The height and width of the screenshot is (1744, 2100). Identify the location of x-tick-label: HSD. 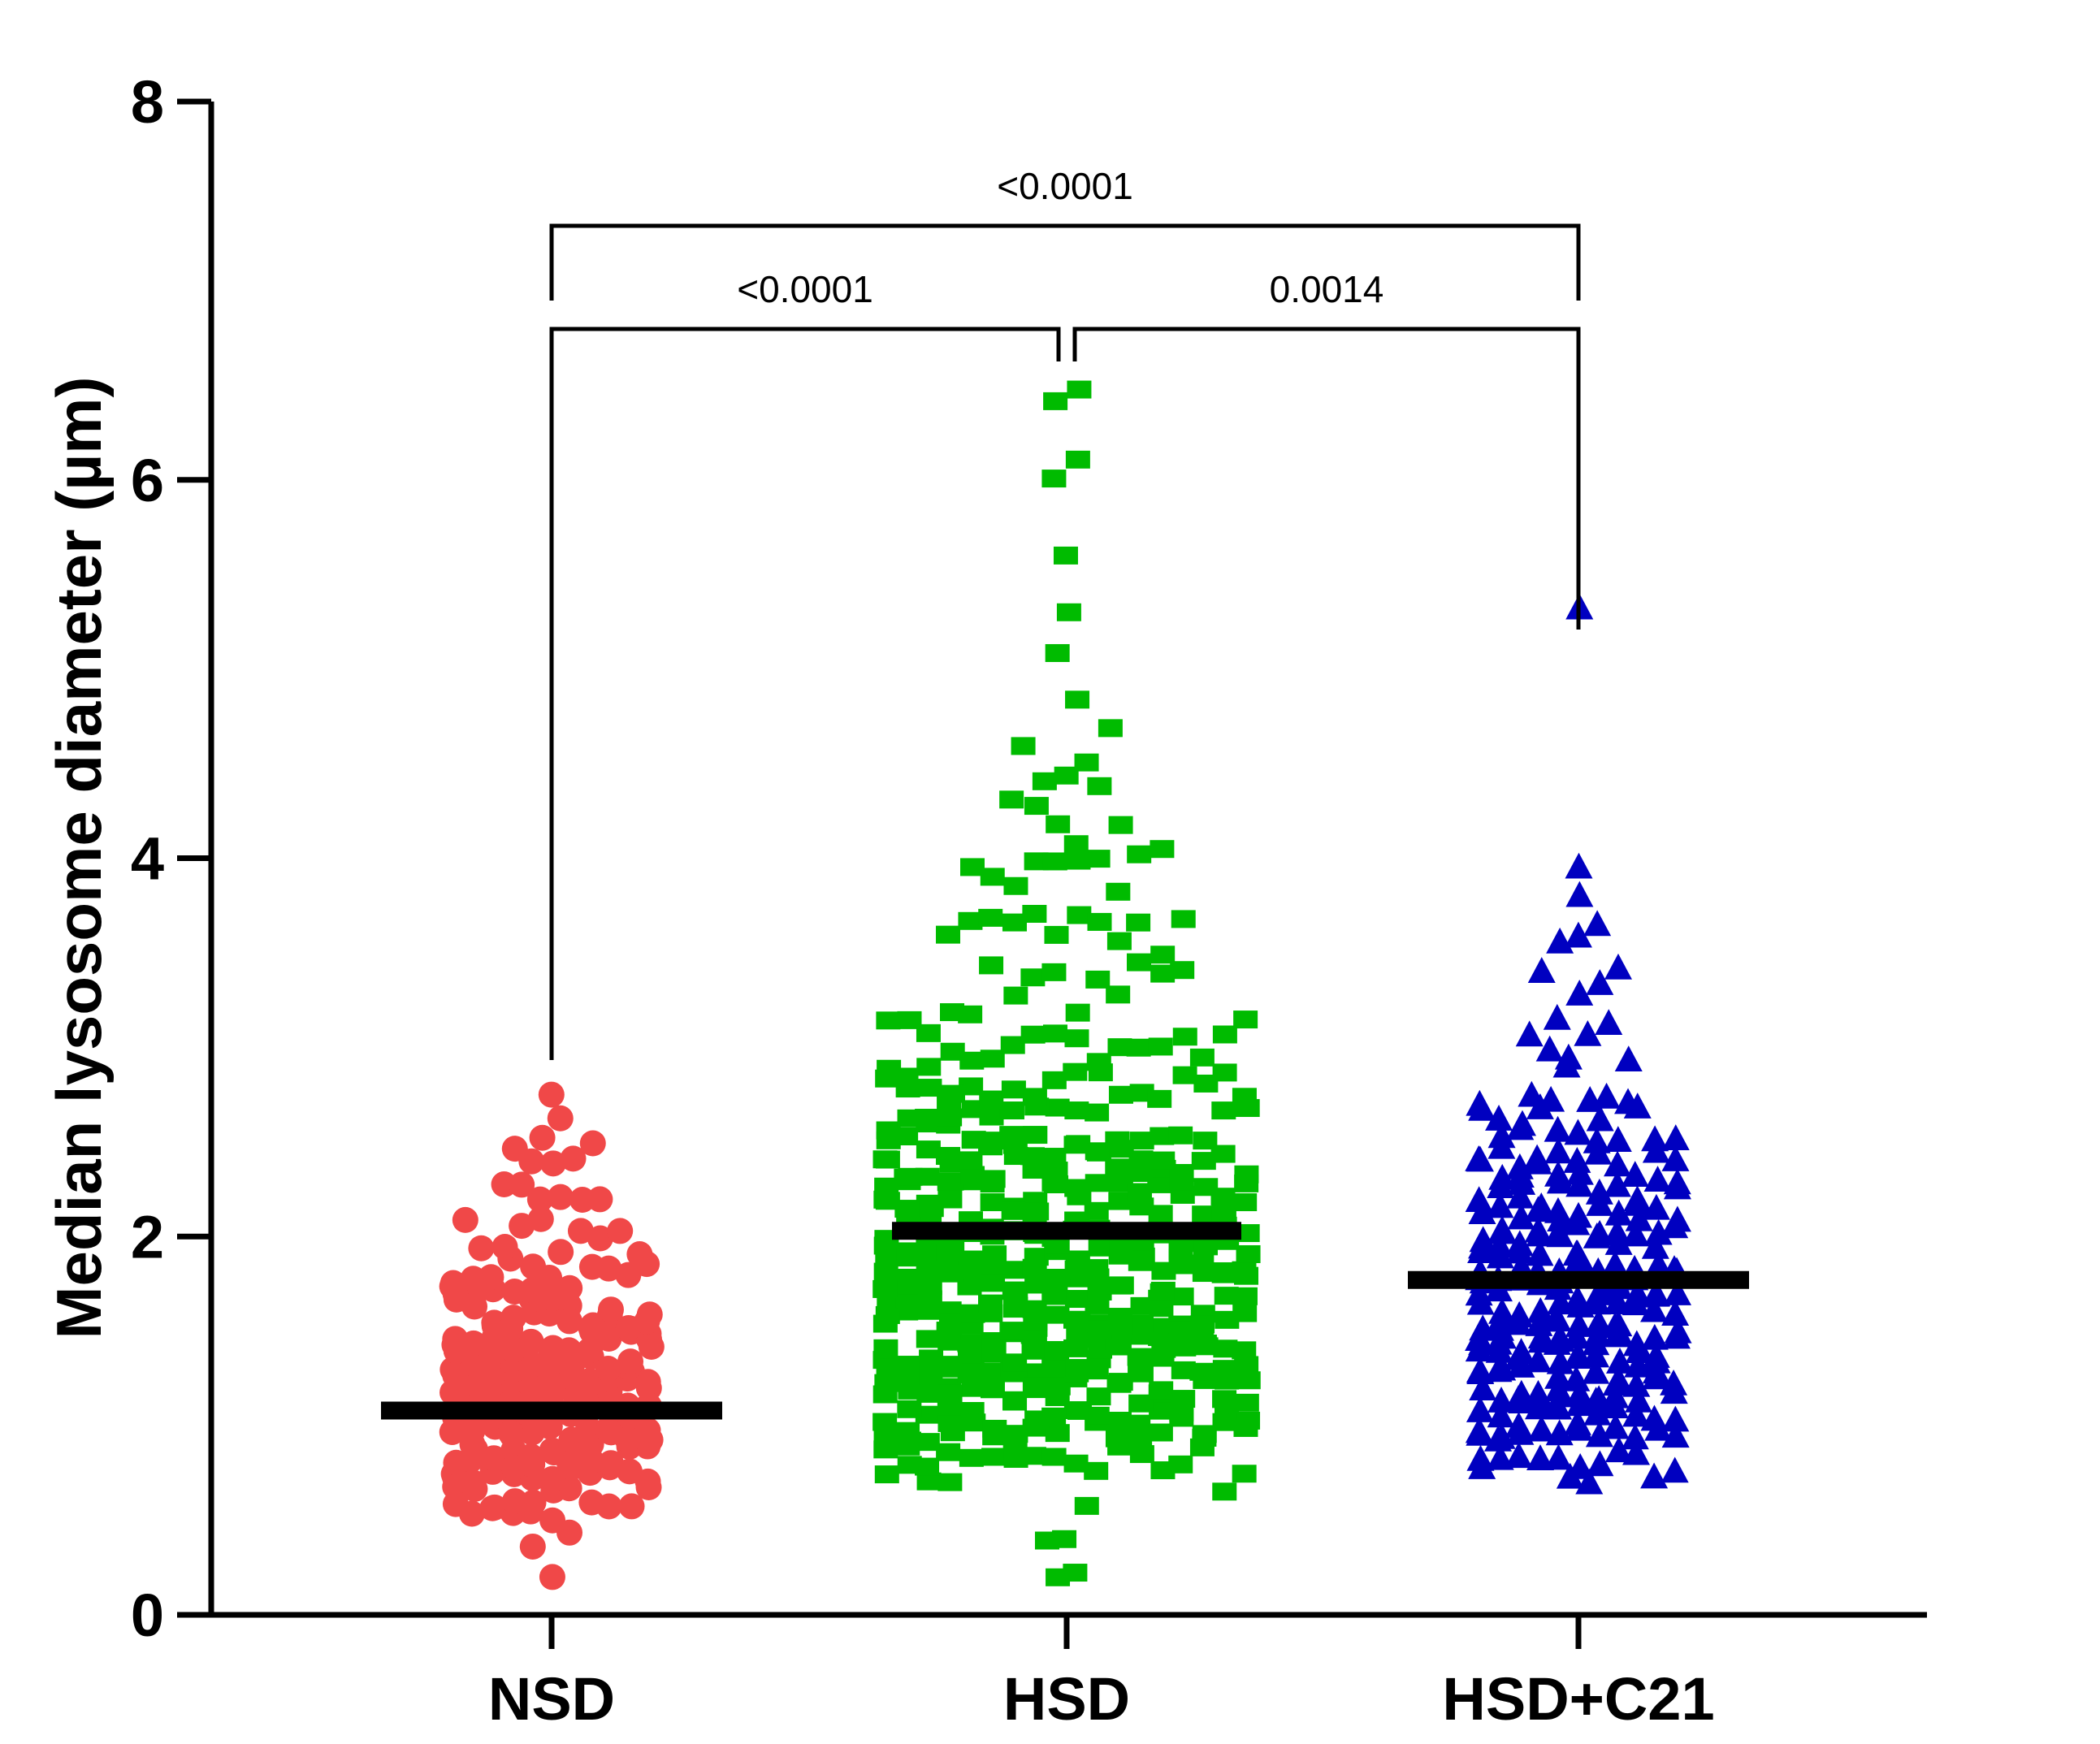
(1066, 1699).